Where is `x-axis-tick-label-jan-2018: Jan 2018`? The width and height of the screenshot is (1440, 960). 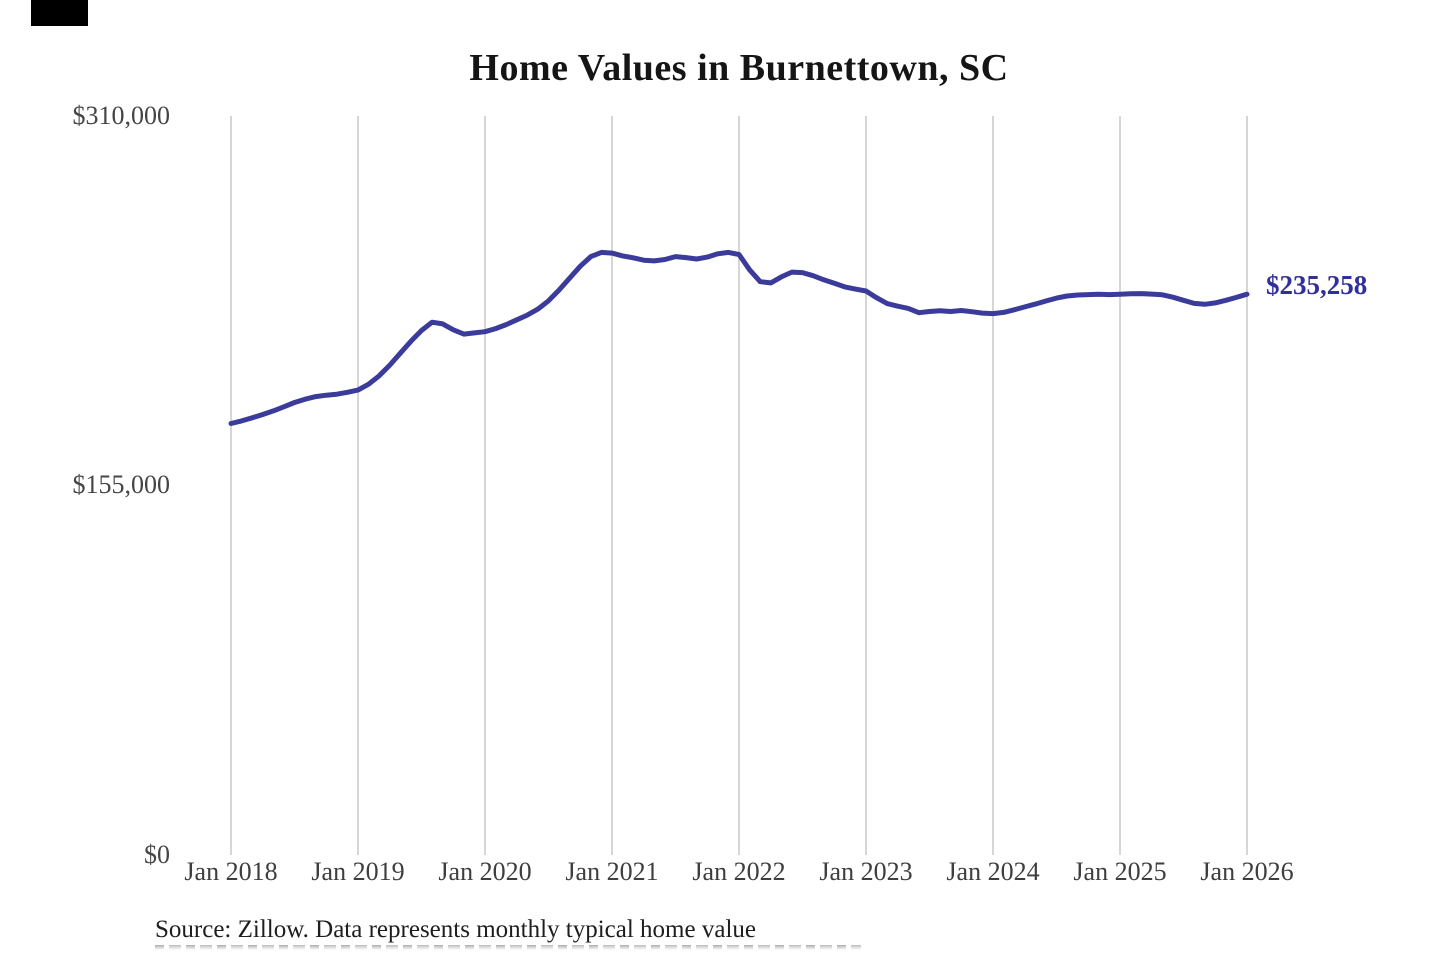
x-axis-tick-label-jan-2018: Jan 2018 is located at coordinates (231, 871).